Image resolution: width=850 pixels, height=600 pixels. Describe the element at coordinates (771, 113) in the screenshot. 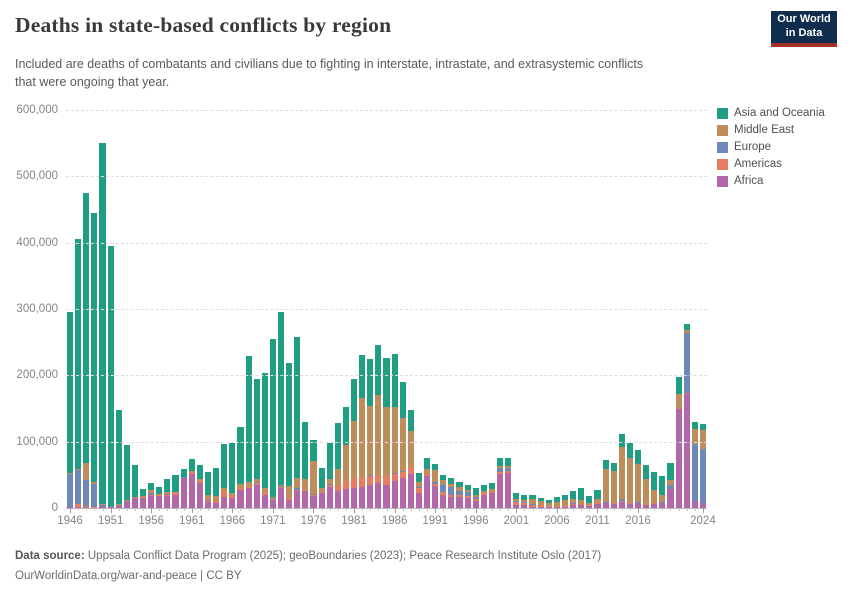

I see `legend-item-asia-and-oceania: Asia and Oceania` at that location.